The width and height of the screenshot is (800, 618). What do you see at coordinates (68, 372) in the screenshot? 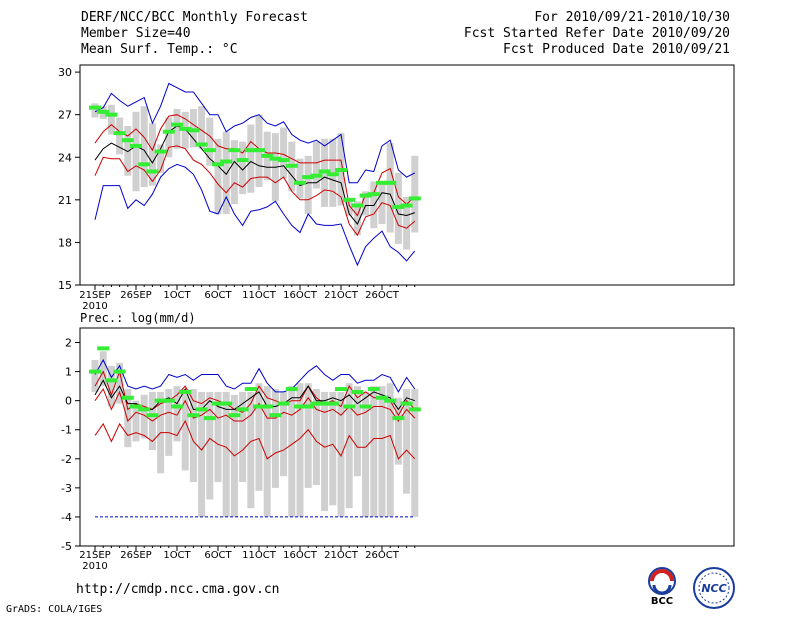
I see `y-tick-label: 1` at bounding box center [68, 372].